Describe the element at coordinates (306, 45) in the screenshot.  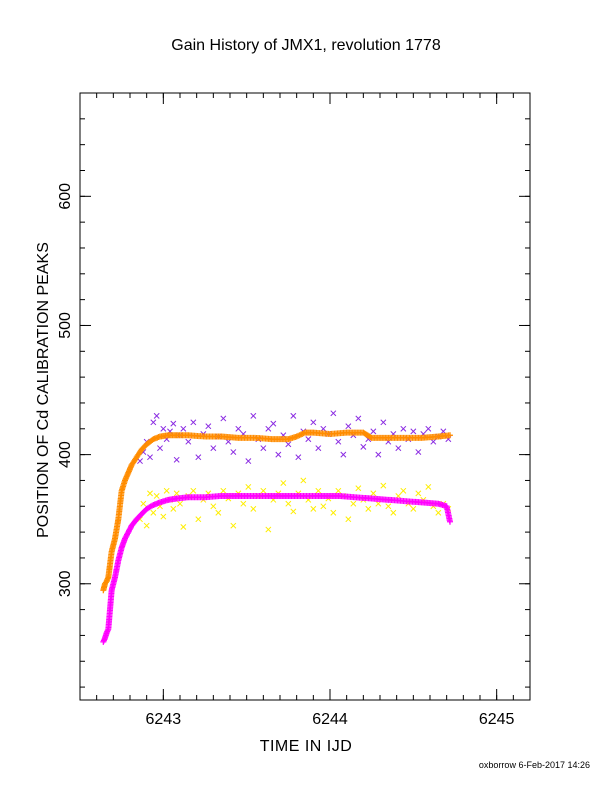
I see `chart-title: Gain History of JMX1, revolution 1778` at that location.